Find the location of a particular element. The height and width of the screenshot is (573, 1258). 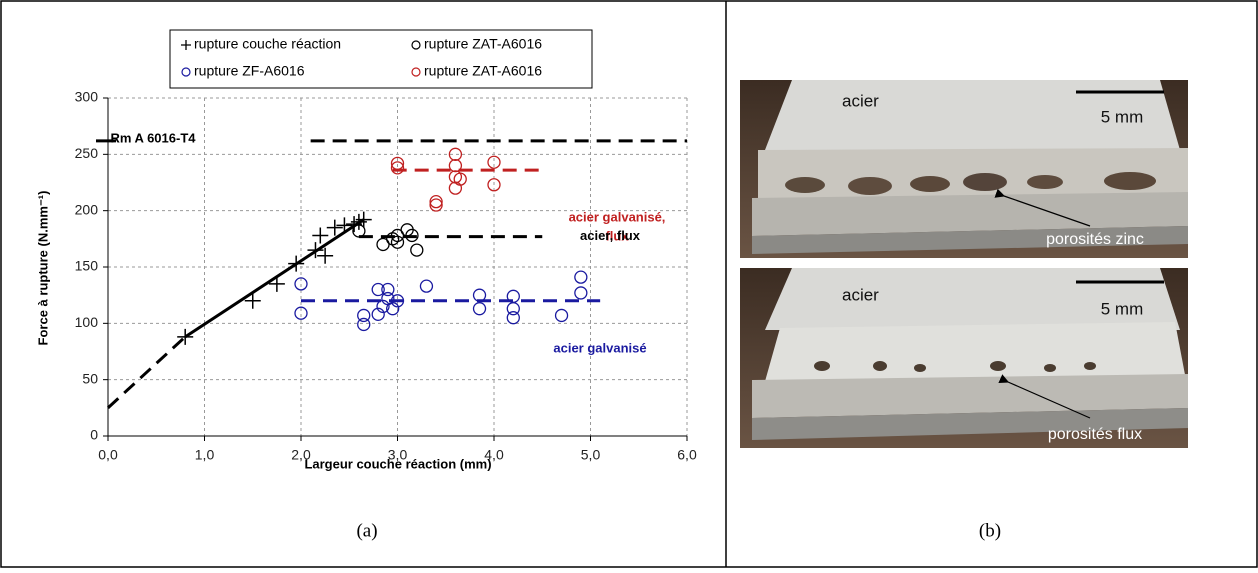

caption: (a) is located at coordinates (366, 530).